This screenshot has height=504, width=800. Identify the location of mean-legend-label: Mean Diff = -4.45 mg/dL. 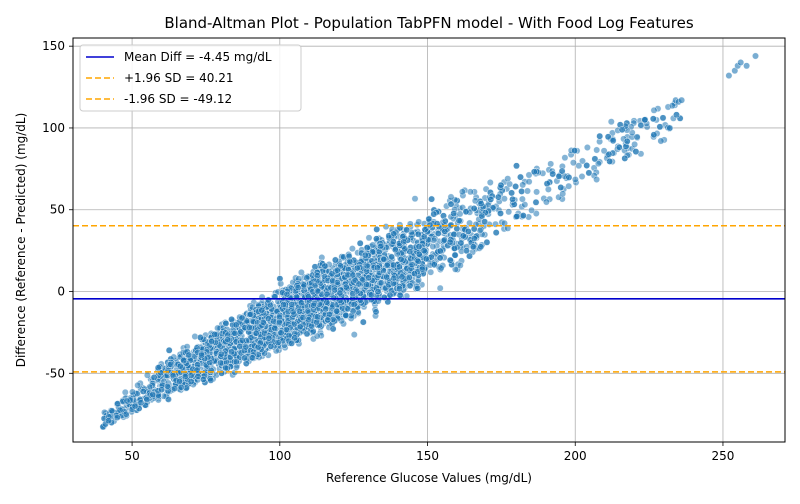
(198, 57).